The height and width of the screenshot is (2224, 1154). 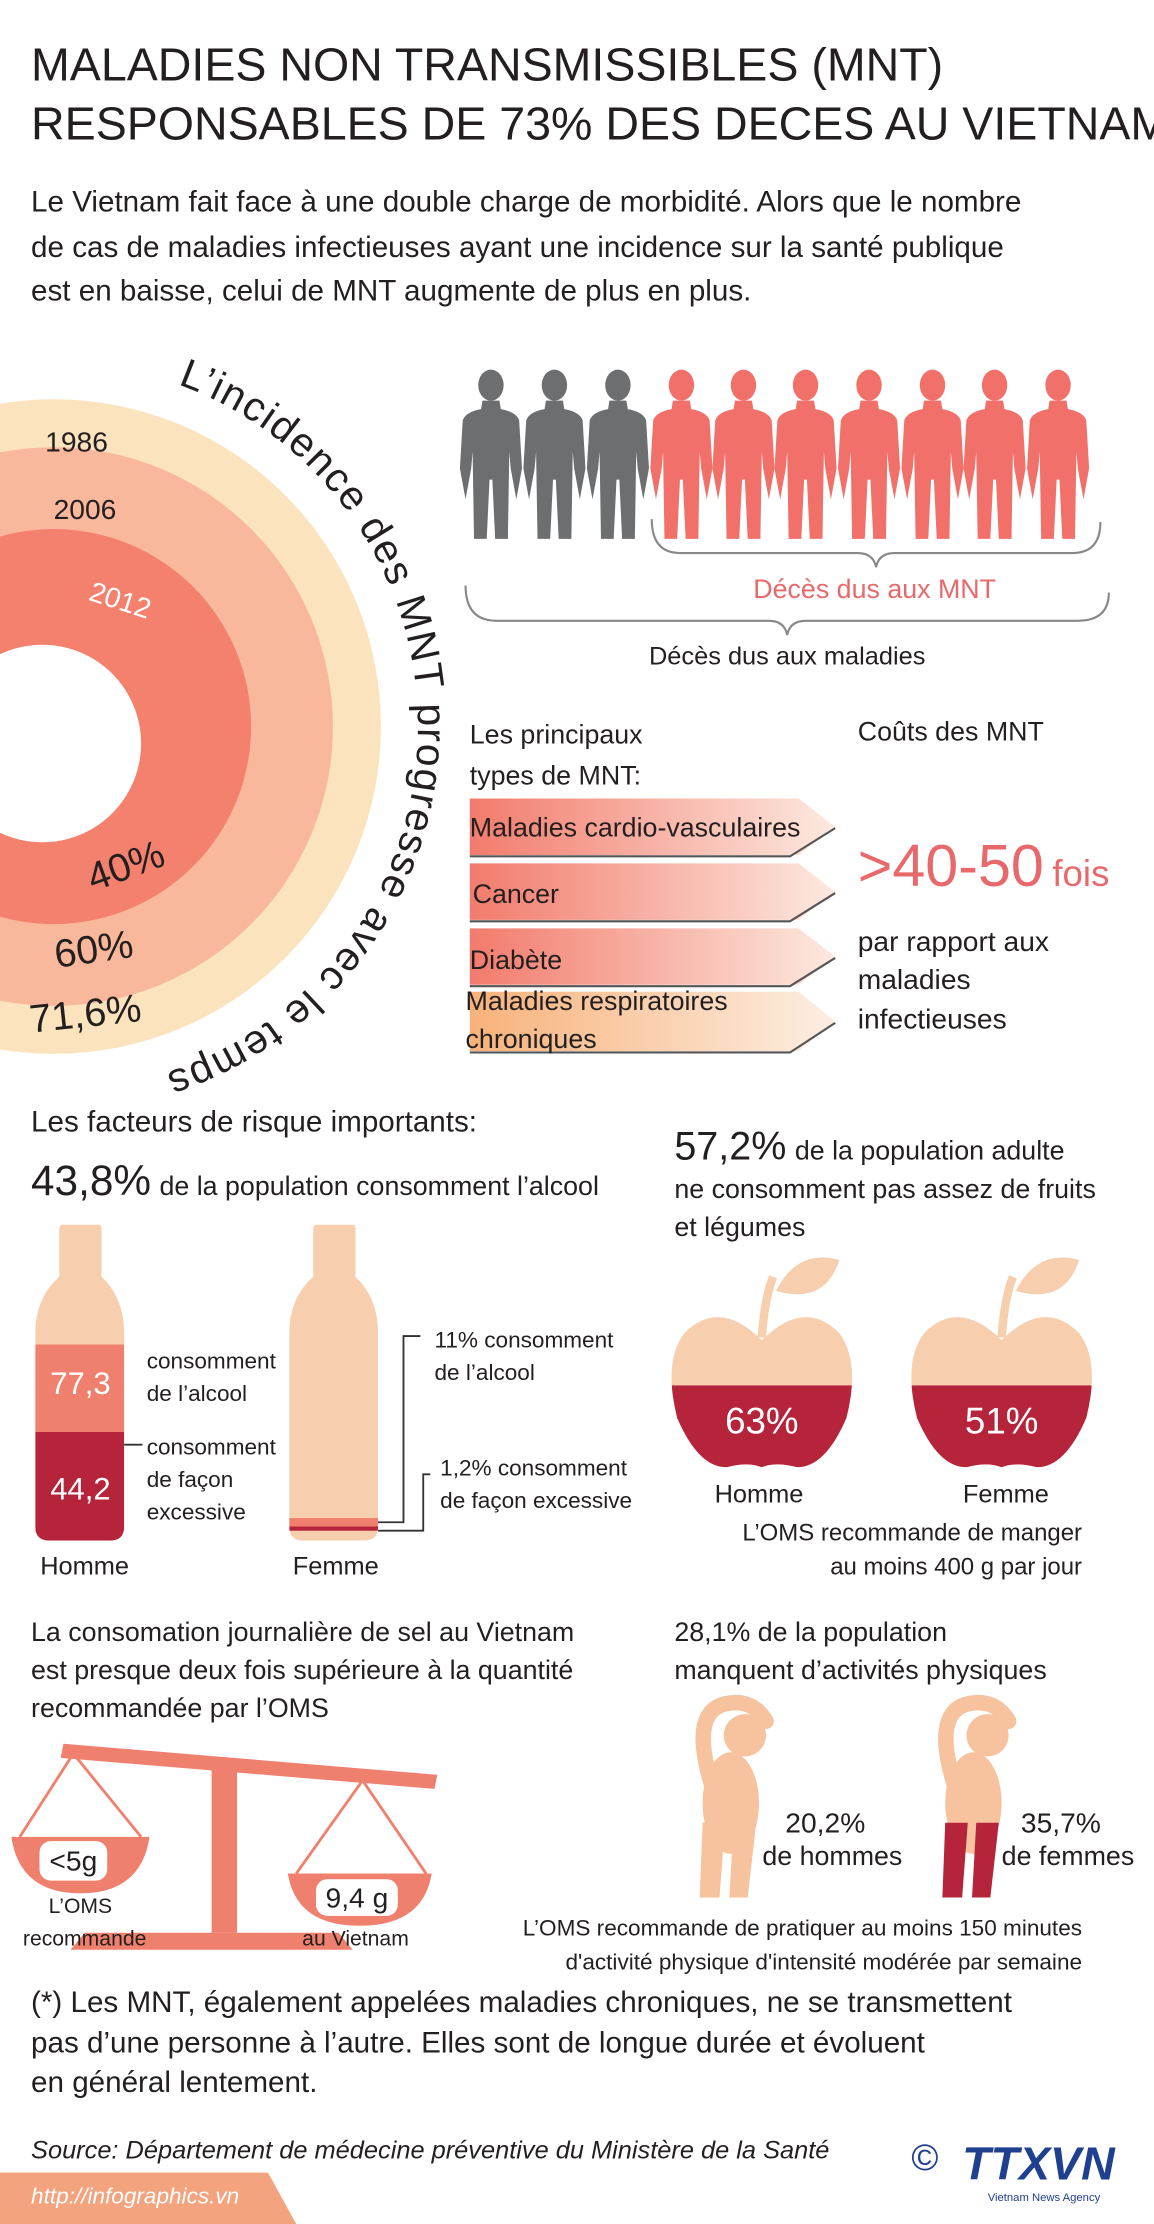 What do you see at coordinates (334, 1522) in the screenshot?
I see `bottle-drink` at bounding box center [334, 1522].